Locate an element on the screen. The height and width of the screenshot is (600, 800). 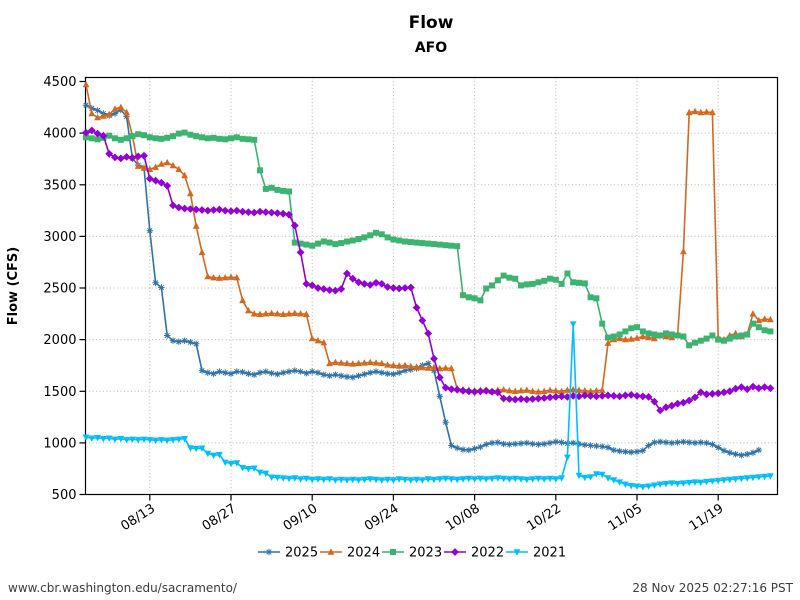
legend-item-2021: 2021 is located at coordinates (536, 553).